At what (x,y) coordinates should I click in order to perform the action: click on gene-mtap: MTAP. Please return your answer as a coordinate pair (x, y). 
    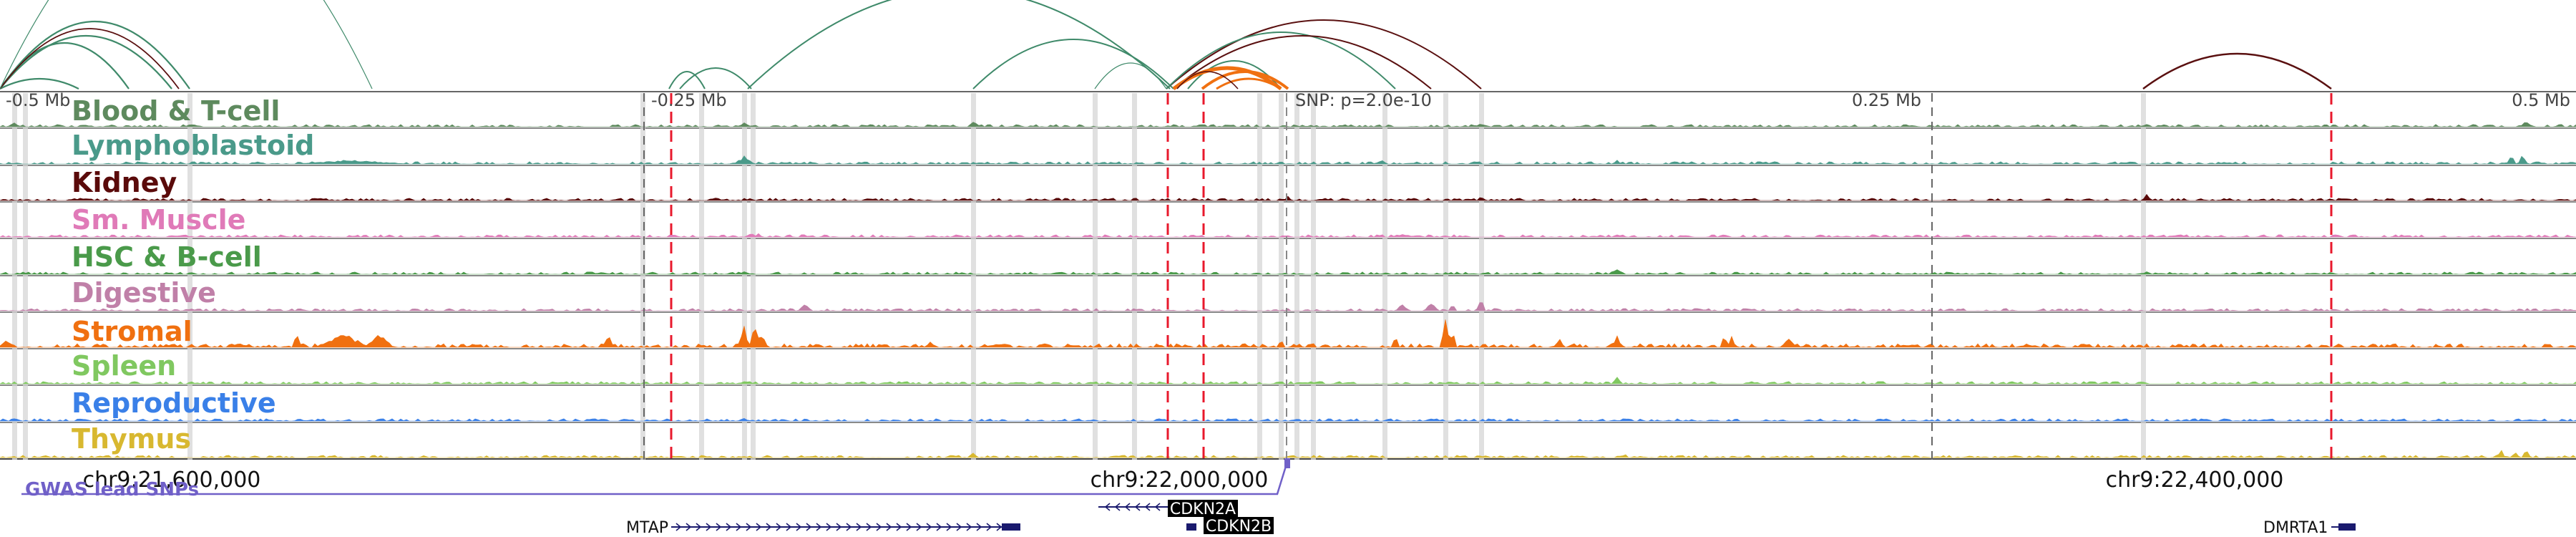
    Looking at the image, I should click on (823, 528).